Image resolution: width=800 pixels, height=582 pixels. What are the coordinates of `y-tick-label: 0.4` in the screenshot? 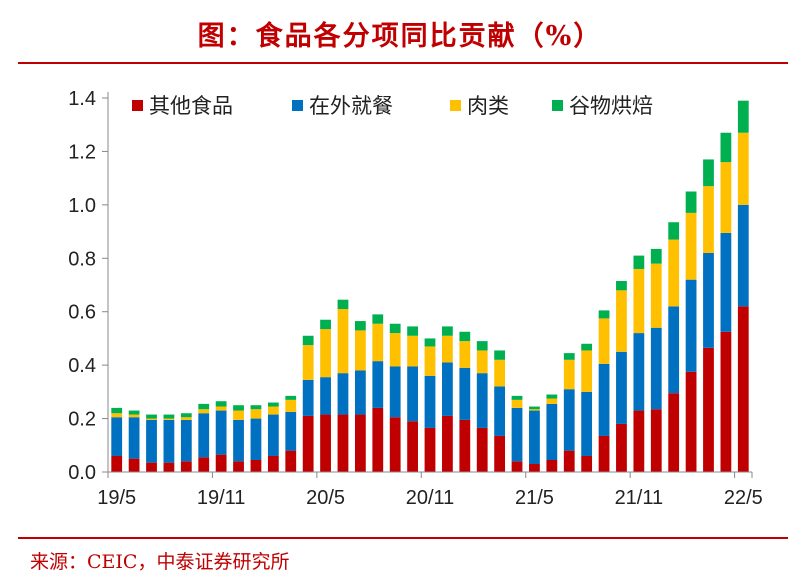 It's located at (82, 366).